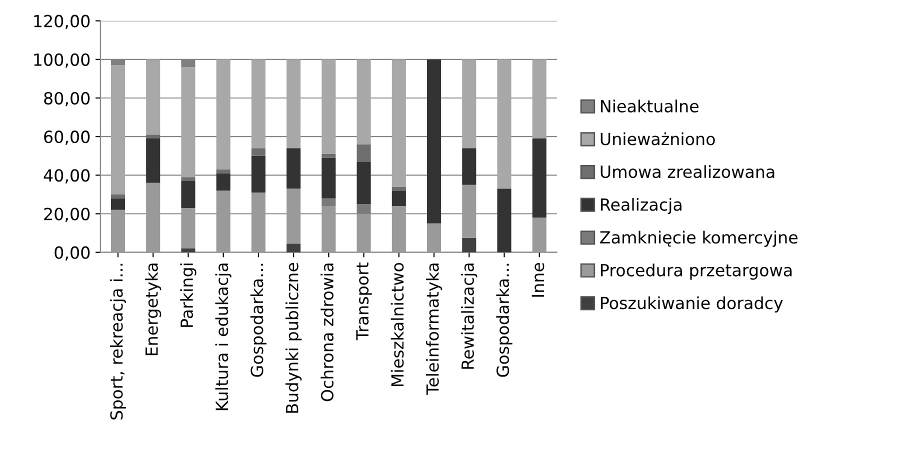 The height and width of the screenshot is (463, 913). I want to click on y-tick-label: 100,00, so click(62, 60).